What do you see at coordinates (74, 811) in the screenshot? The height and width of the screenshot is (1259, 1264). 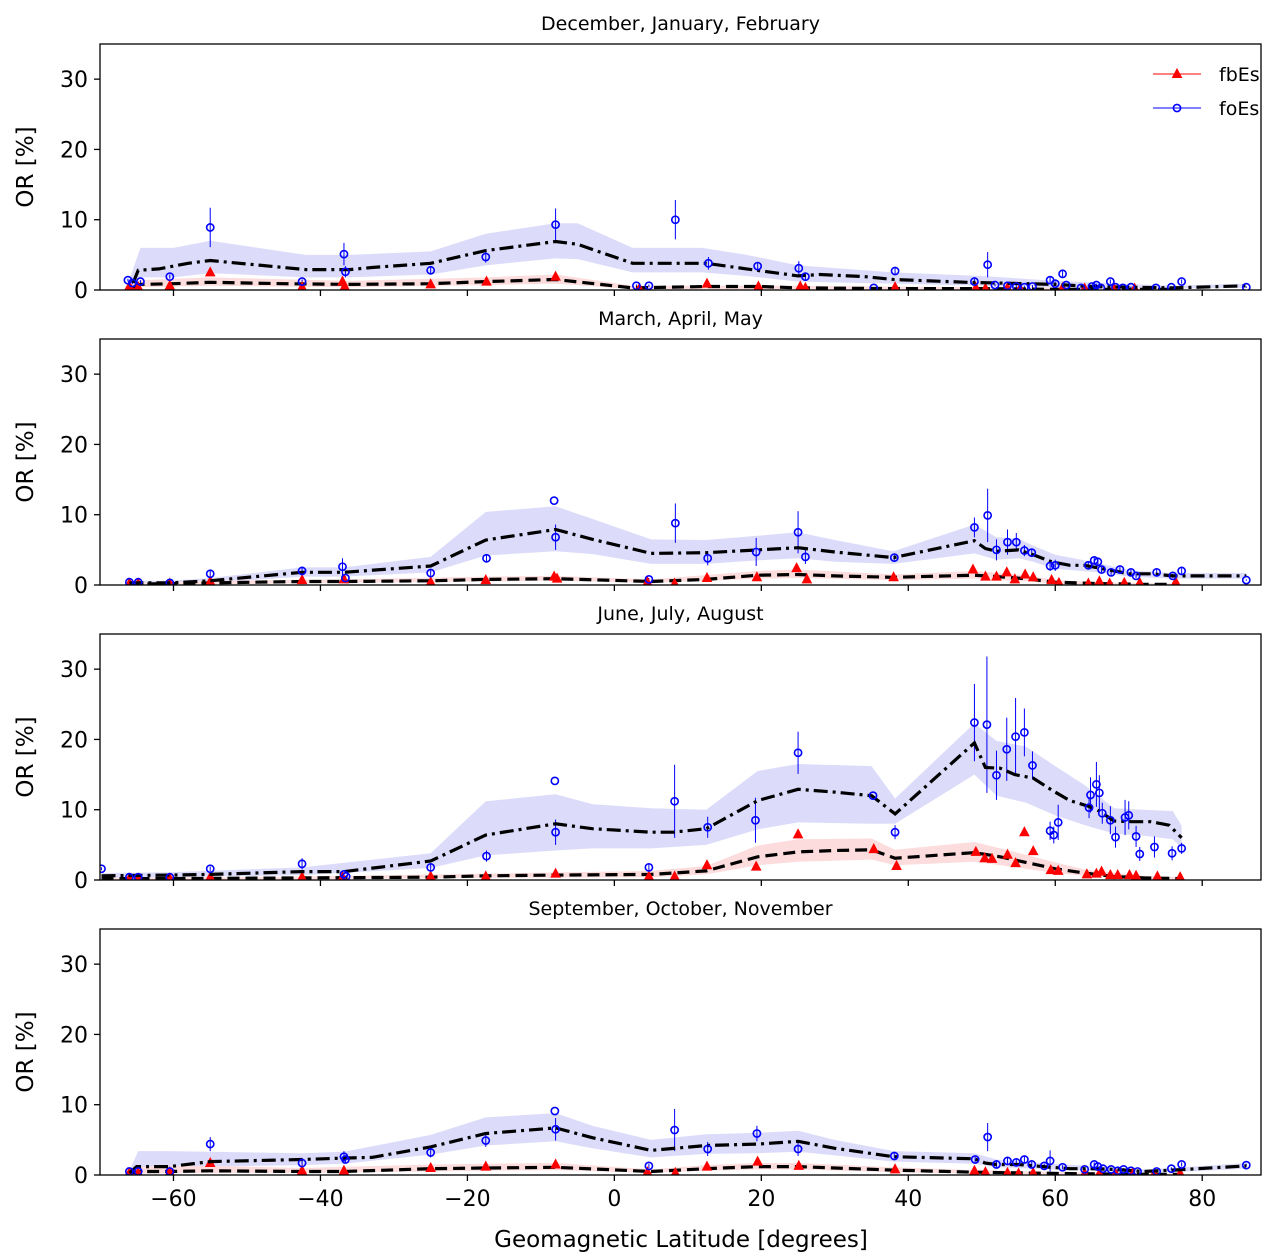 I see `y-tick-label: 10` at bounding box center [74, 811].